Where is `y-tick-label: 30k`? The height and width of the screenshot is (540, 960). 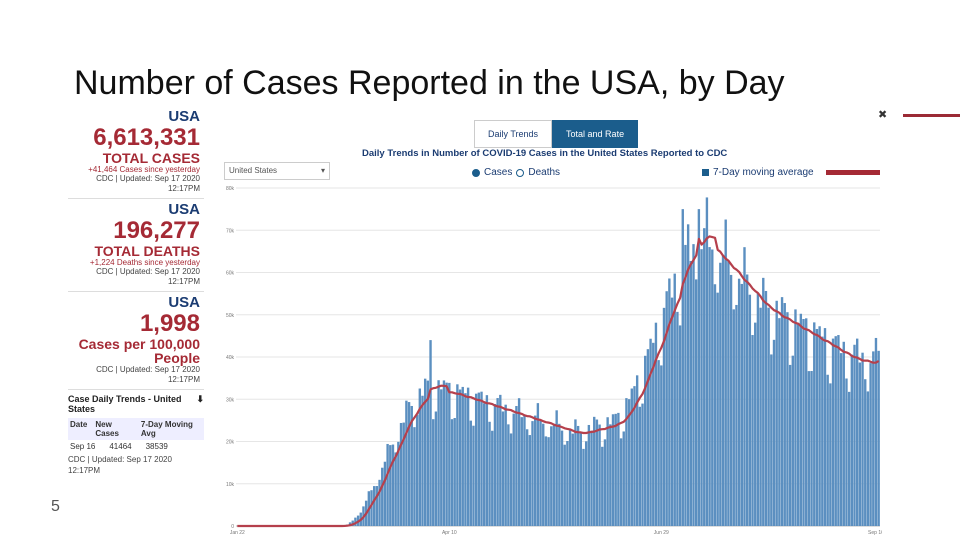
y-tick-label: 30k is located at coordinates (230, 400).